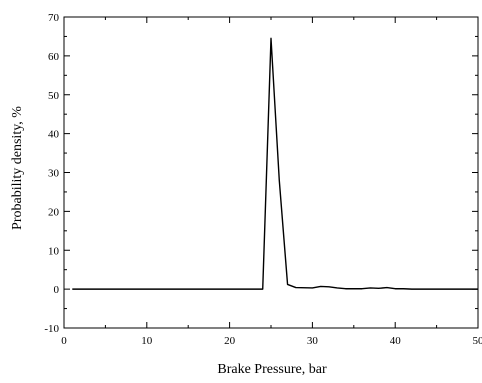  I want to click on x-tick-label: 30, so click(313, 341).